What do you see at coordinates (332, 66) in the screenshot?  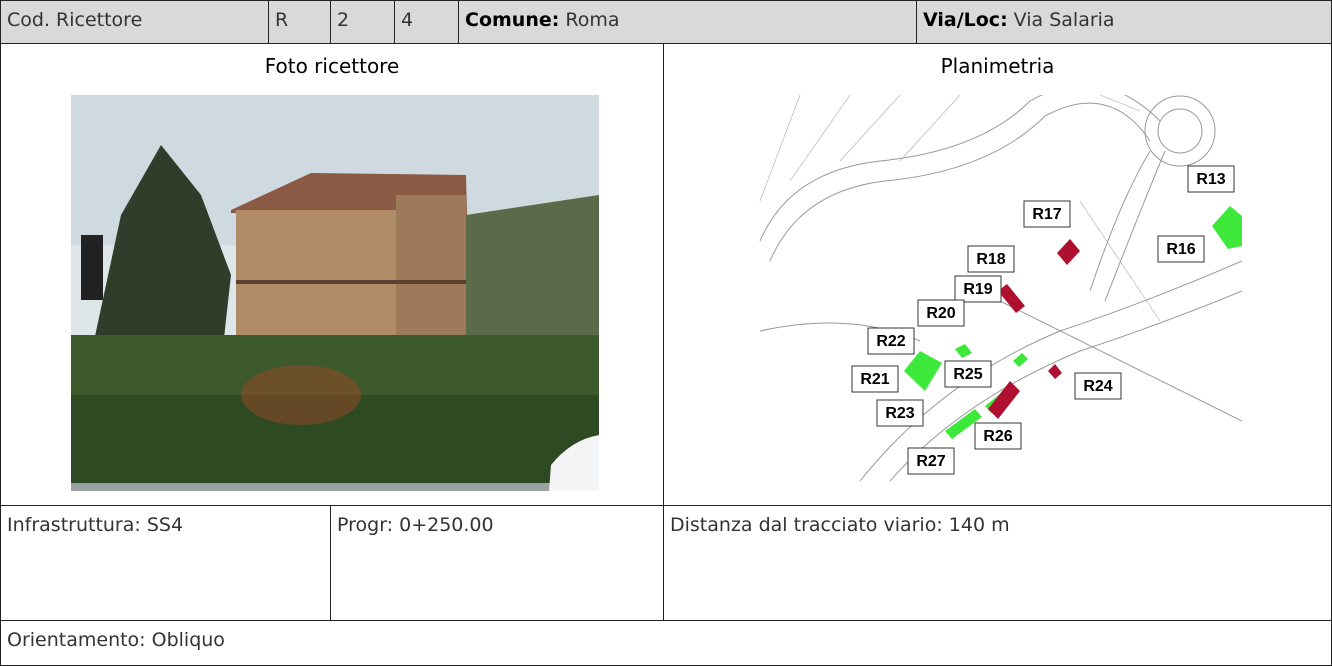 I see `photo-title: Foto ricettore` at bounding box center [332, 66].